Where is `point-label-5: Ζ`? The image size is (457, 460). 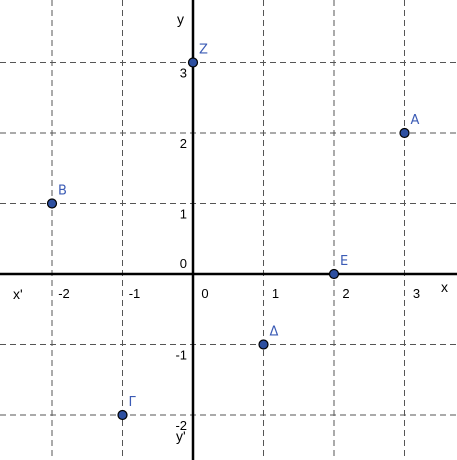
point-label-5: Ζ is located at coordinates (203, 50).